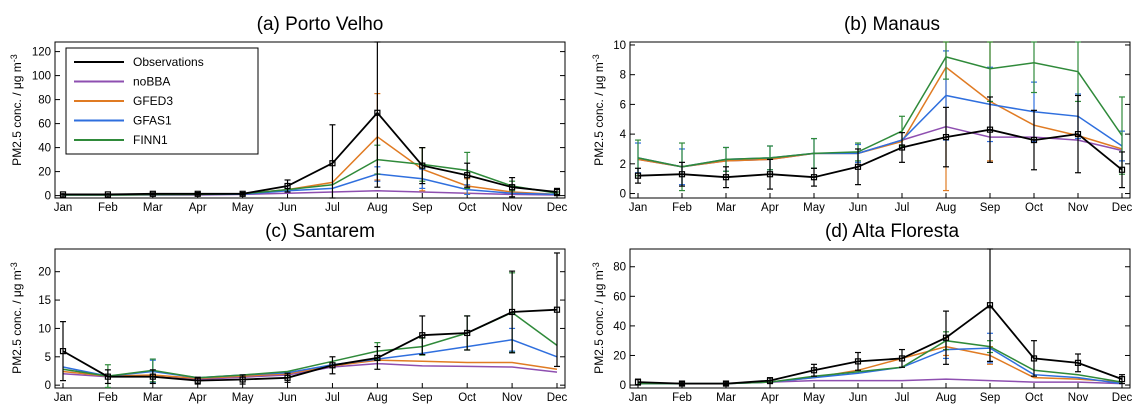 This screenshot has height=404, width=1137. I want to click on y-tick-label: 5, so click(48, 358).